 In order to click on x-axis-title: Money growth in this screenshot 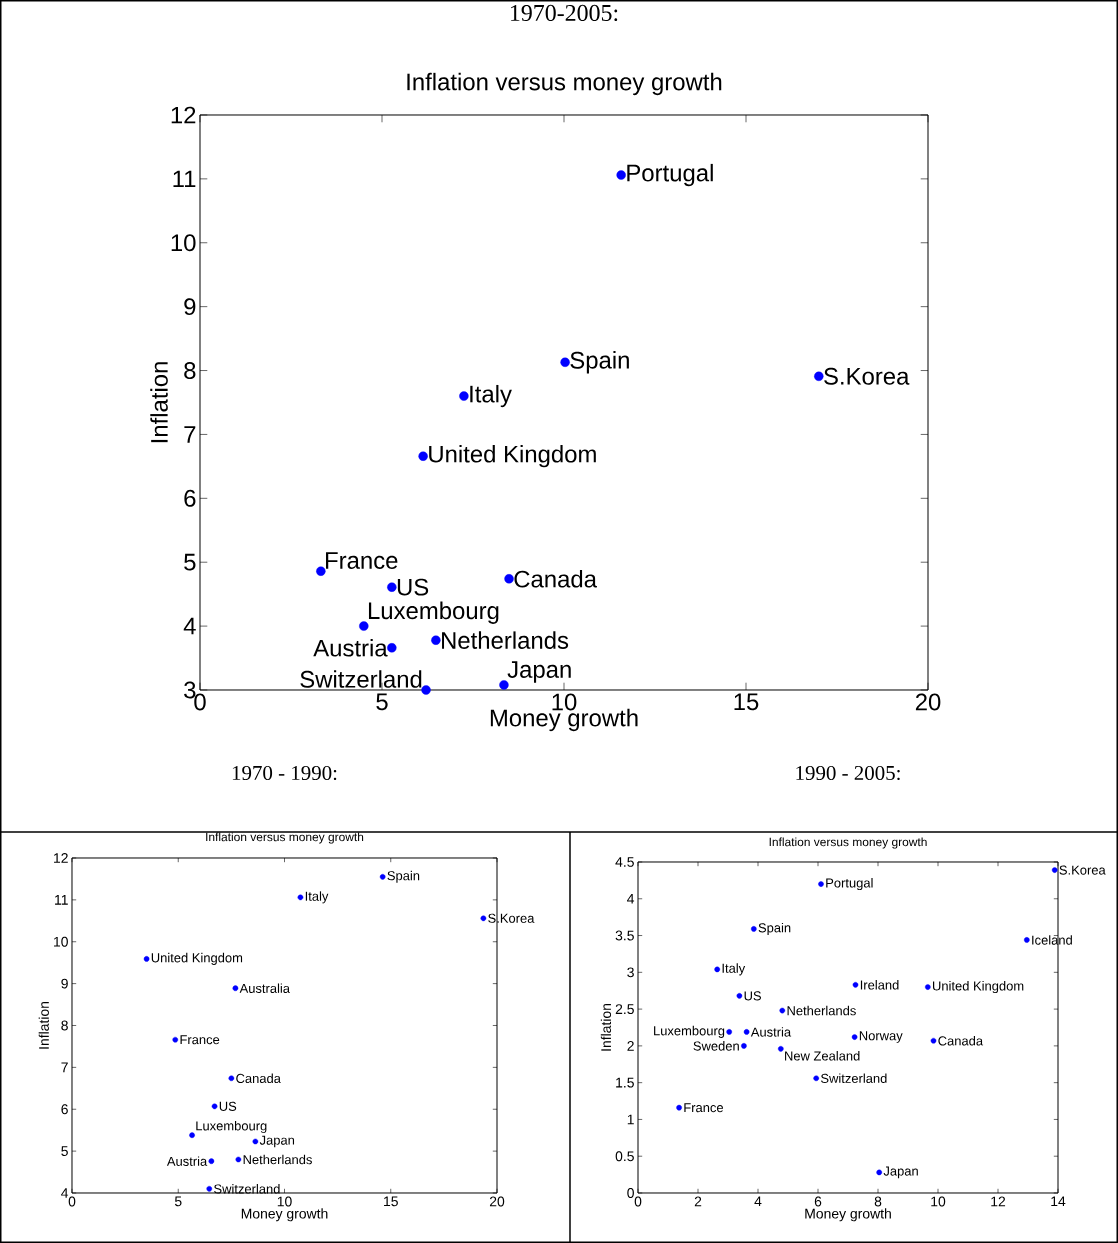, I will do `click(284, 1215)`.